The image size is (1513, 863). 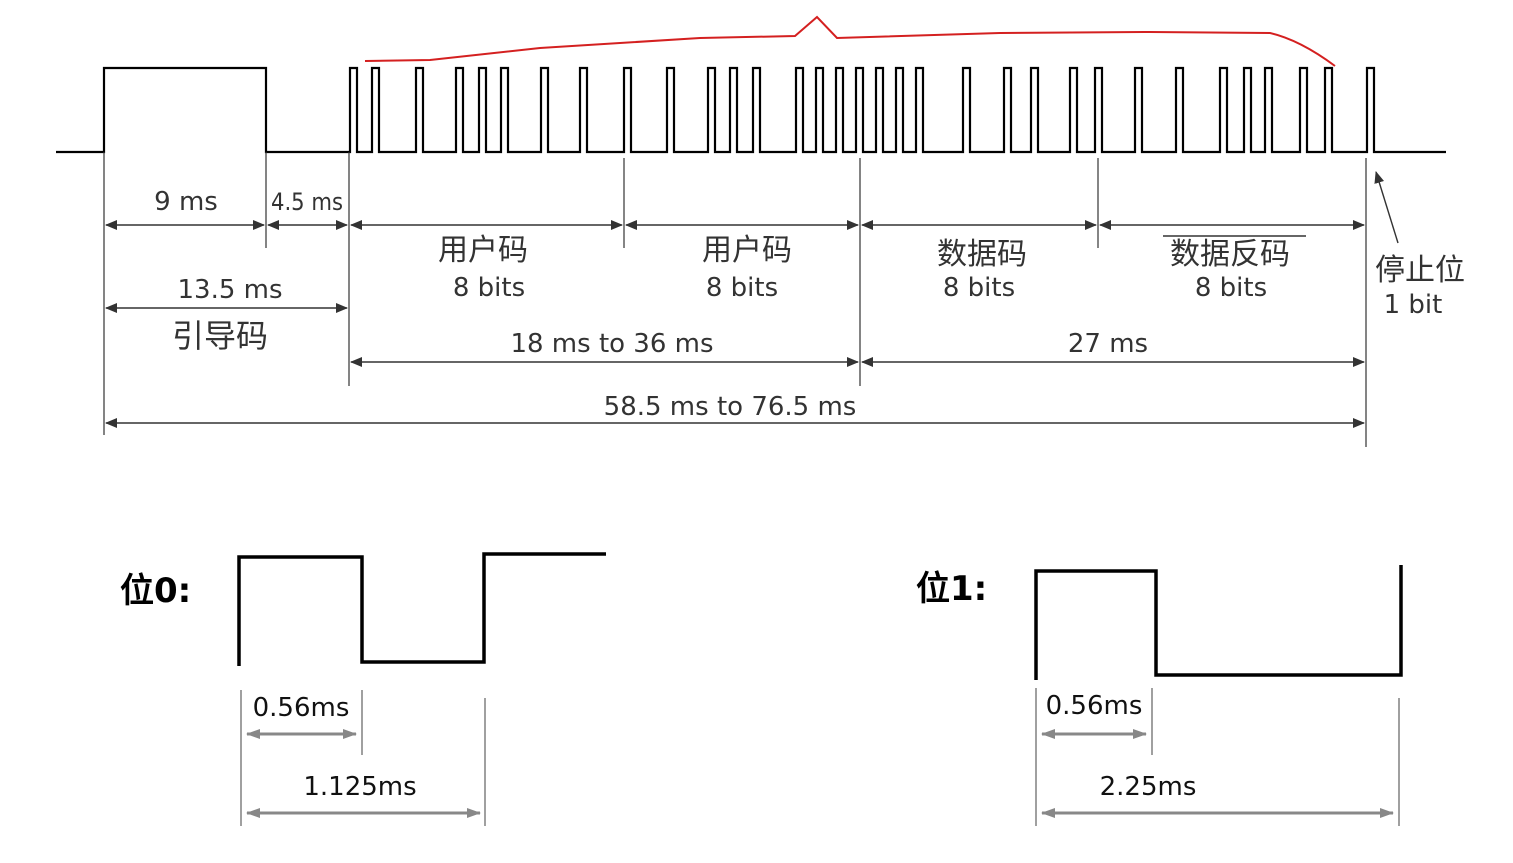 I want to click on label-data-span: 27 ms, so click(x=1108, y=344).